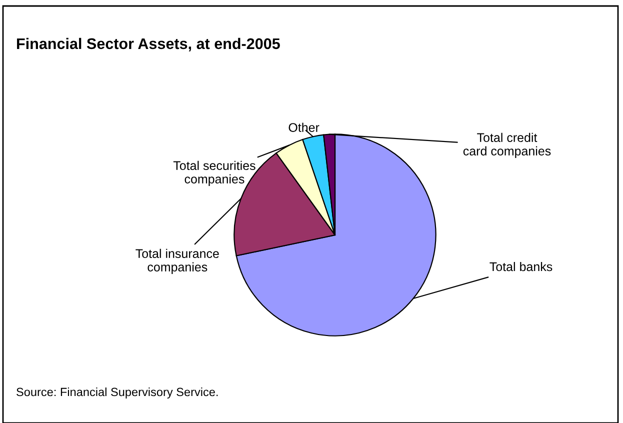 The width and height of the screenshot is (623, 423). I want to click on slice-label: Total banks, so click(521, 267).